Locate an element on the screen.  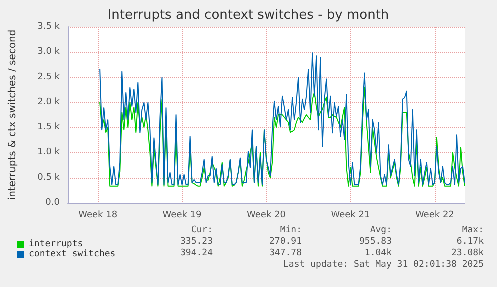
x-tick-label: Week 22 is located at coordinates (434, 215).